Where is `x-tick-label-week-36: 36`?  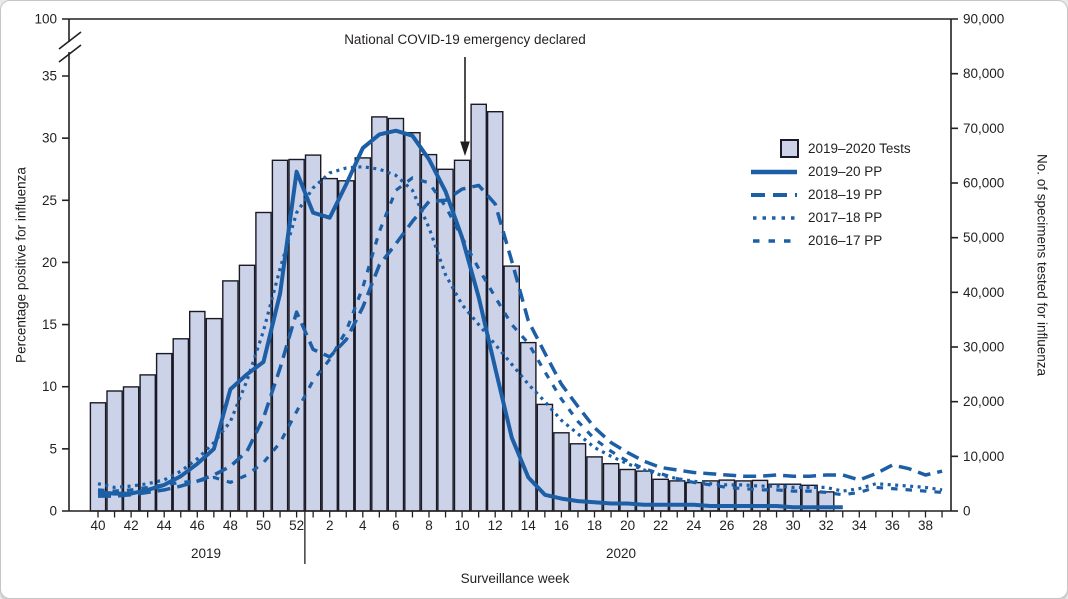 x-tick-label-week-36: 36 is located at coordinates (892, 525).